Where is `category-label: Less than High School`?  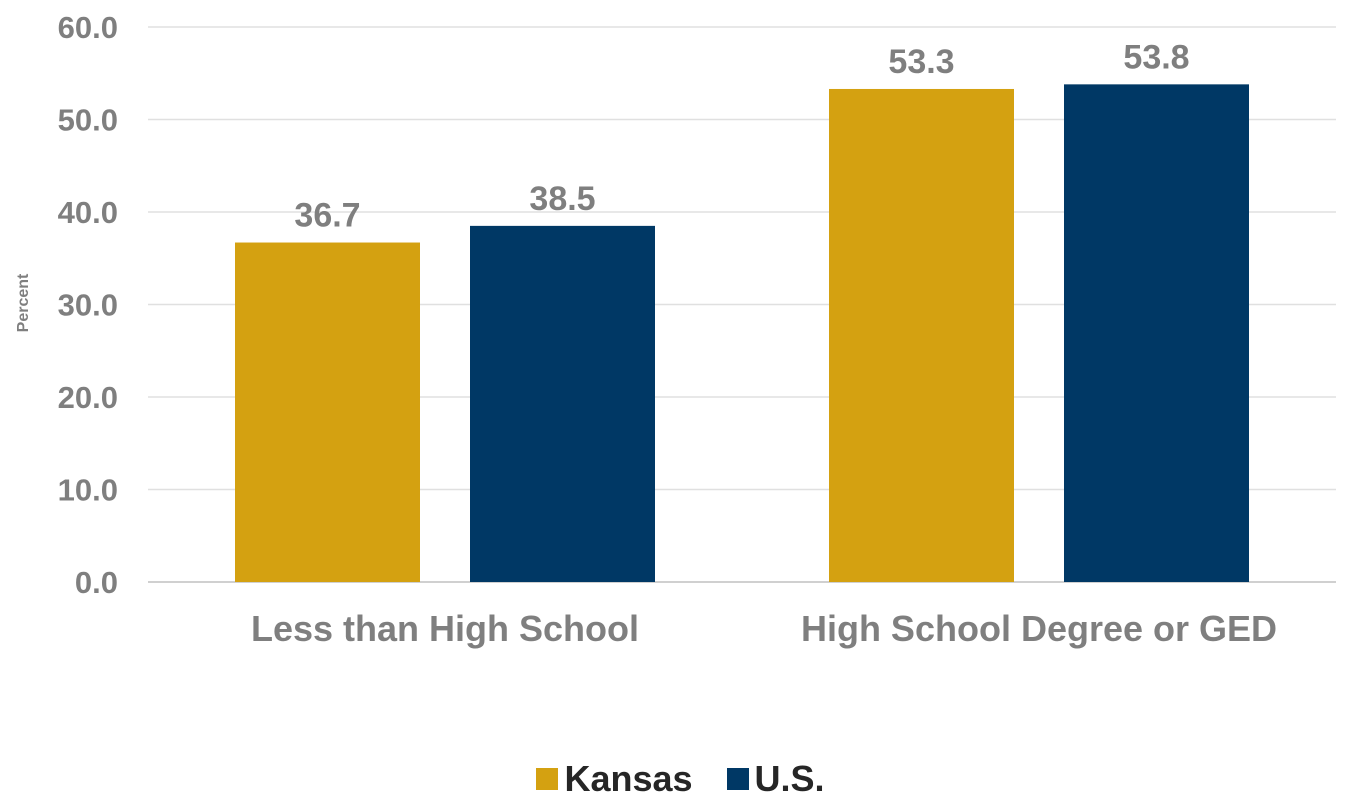
category-label: Less than High School is located at coordinates (445, 628).